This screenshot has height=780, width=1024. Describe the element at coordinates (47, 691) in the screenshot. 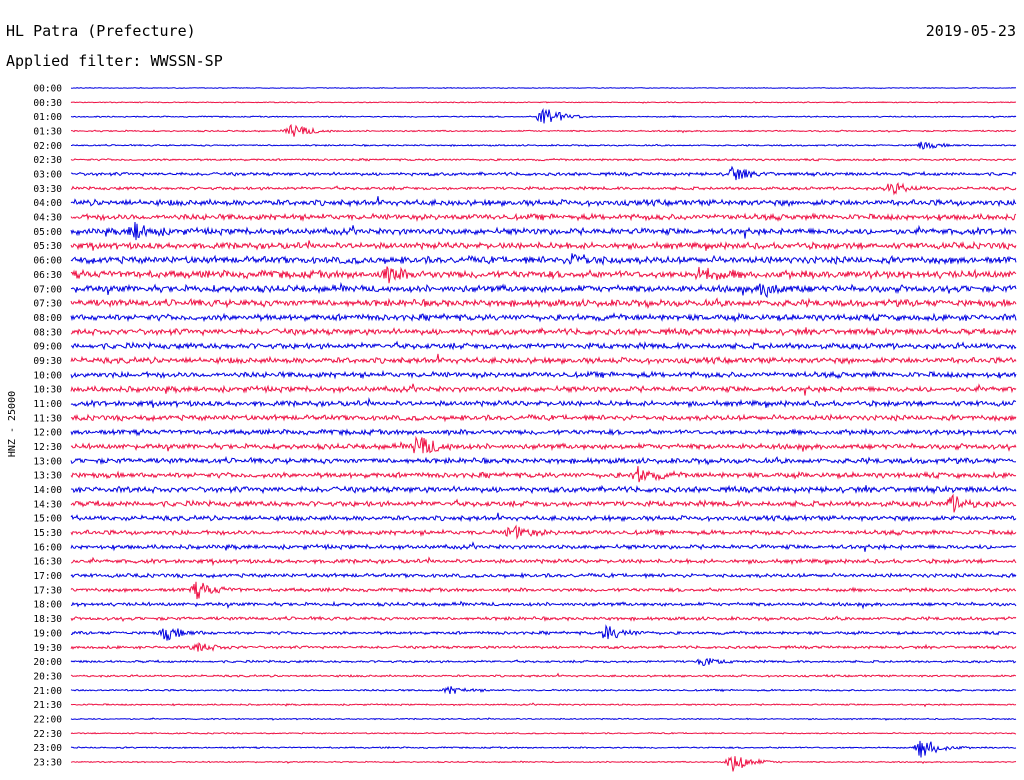

I see `row-label-2100: 21:00` at that location.